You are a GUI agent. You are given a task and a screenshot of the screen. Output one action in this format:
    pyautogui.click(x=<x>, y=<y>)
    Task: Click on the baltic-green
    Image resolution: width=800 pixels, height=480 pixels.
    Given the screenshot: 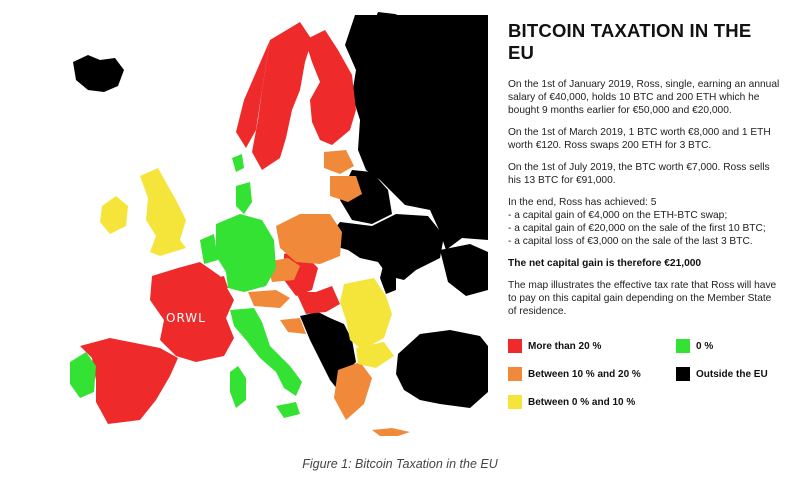 What is the action you would take?
    pyautogui.click(x=238, y=163)
    